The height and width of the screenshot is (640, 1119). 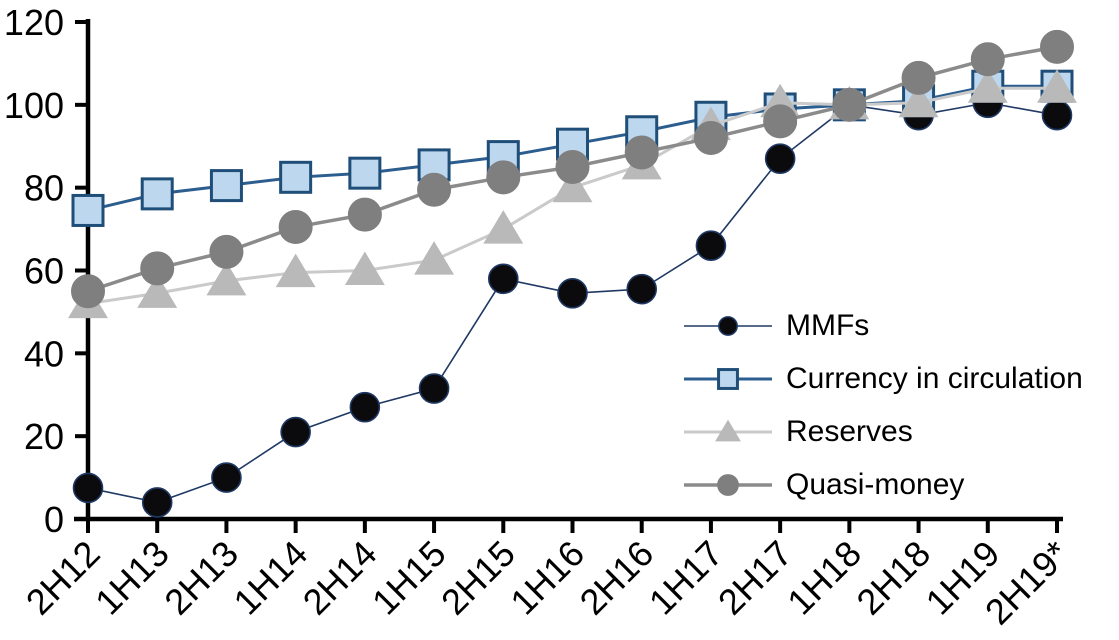 I want to click on x-tick-label: 2H17, so click(x=755, y=578).